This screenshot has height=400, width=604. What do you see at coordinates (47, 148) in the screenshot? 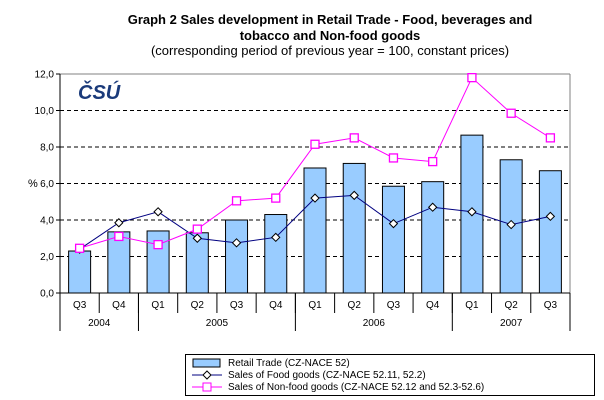
I see `y-tick-label: 8,0` at bounding box center [47, 148].